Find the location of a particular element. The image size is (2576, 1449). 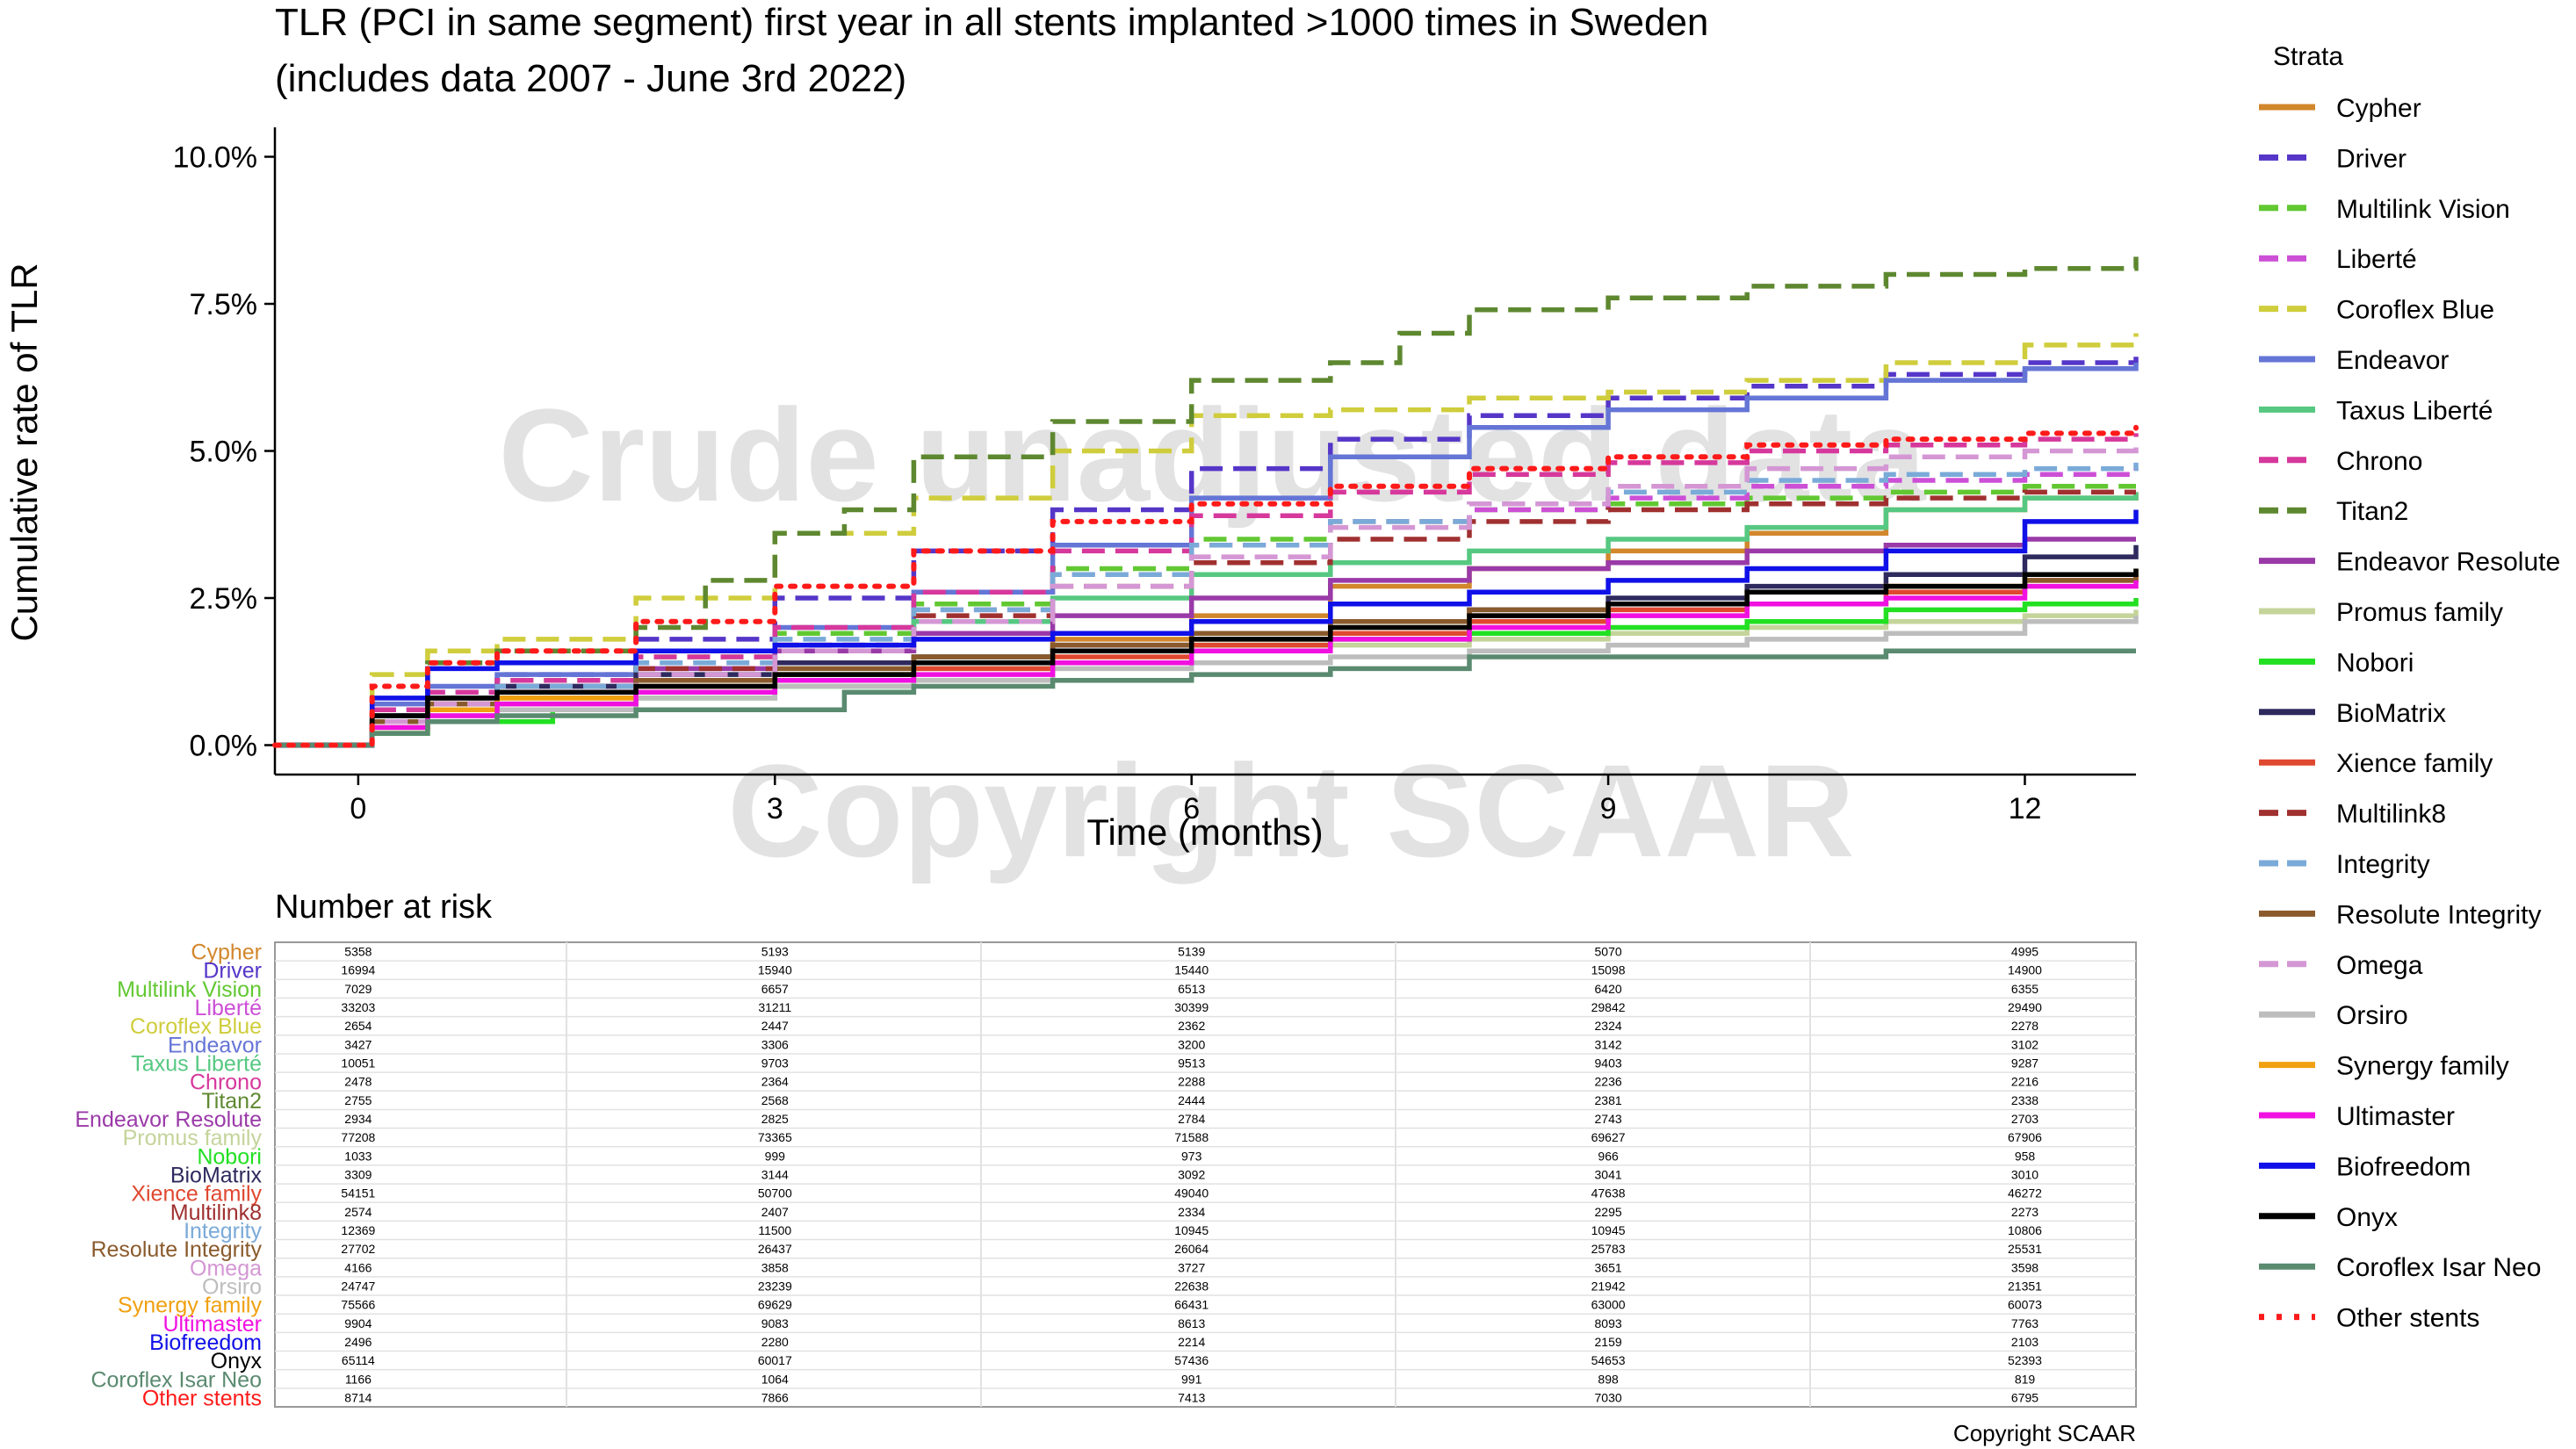

y-tick-label: 2.5% is located at coordinates (224, 599).